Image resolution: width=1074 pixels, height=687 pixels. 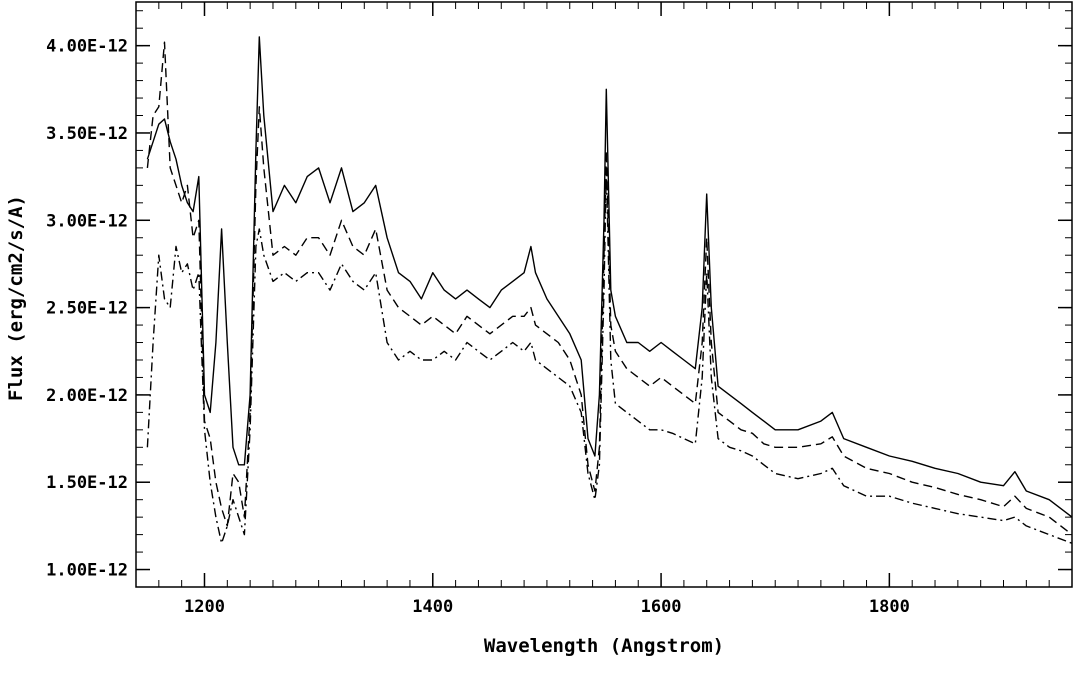 I want to click on x-tick-label: 1600, so click(x=661, y=607).